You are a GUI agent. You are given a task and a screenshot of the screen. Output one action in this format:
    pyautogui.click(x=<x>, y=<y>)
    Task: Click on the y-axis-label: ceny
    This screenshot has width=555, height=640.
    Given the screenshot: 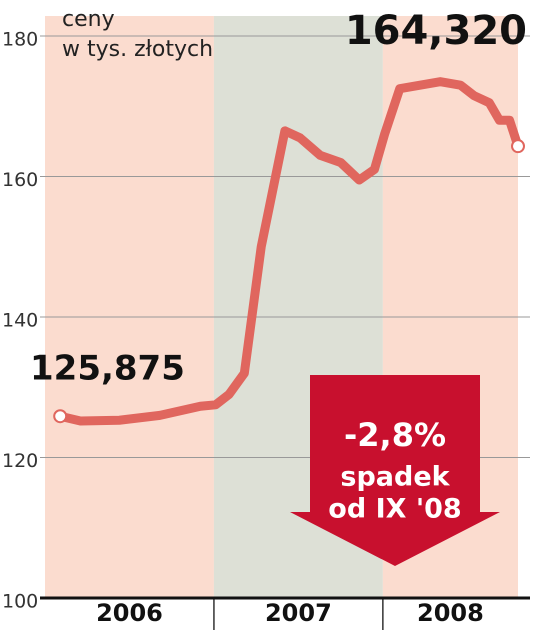 What is the action you would take?
    pyautogui.click(x=88, y=19)
    